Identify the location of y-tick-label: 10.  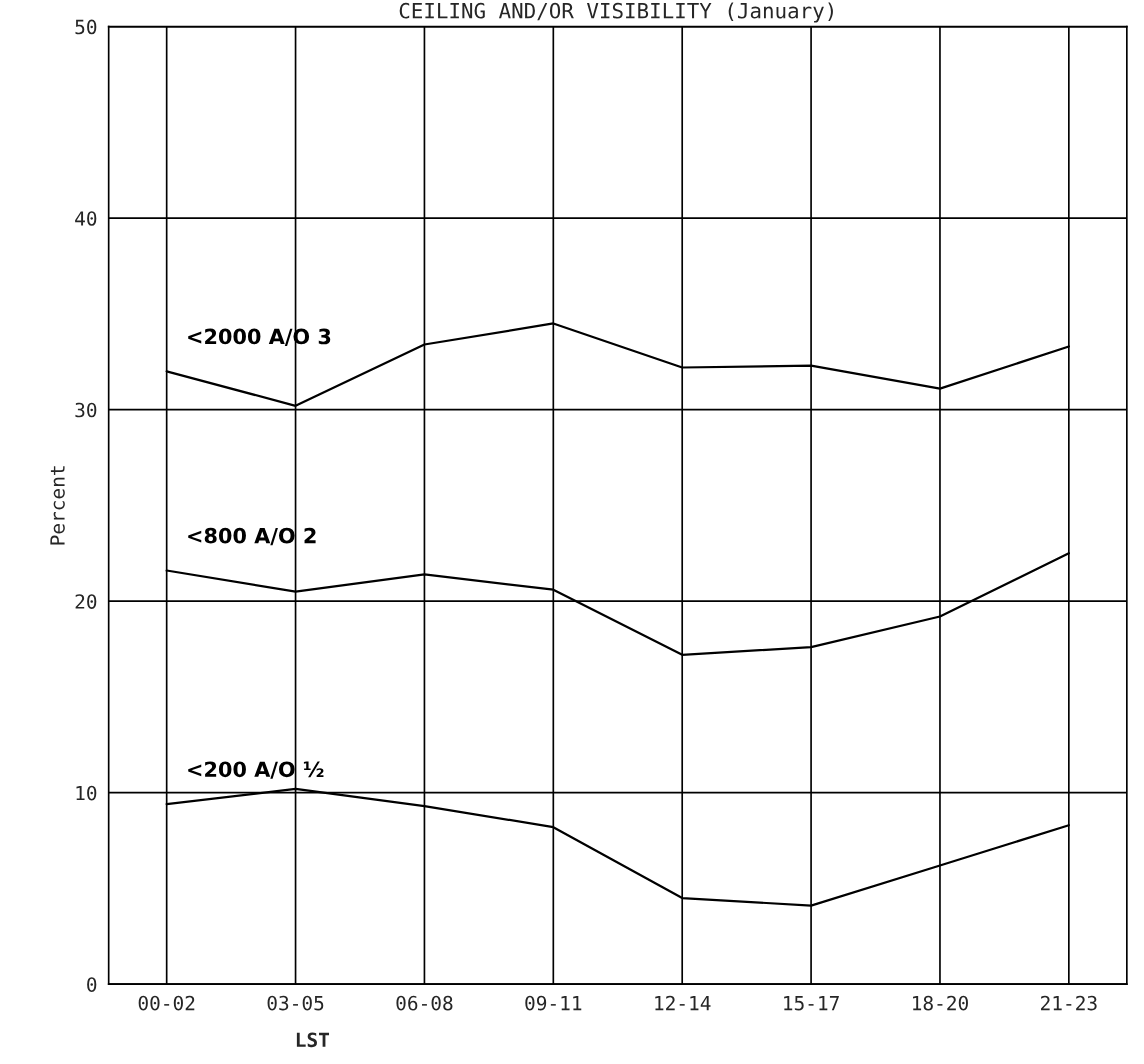
(86, 793).